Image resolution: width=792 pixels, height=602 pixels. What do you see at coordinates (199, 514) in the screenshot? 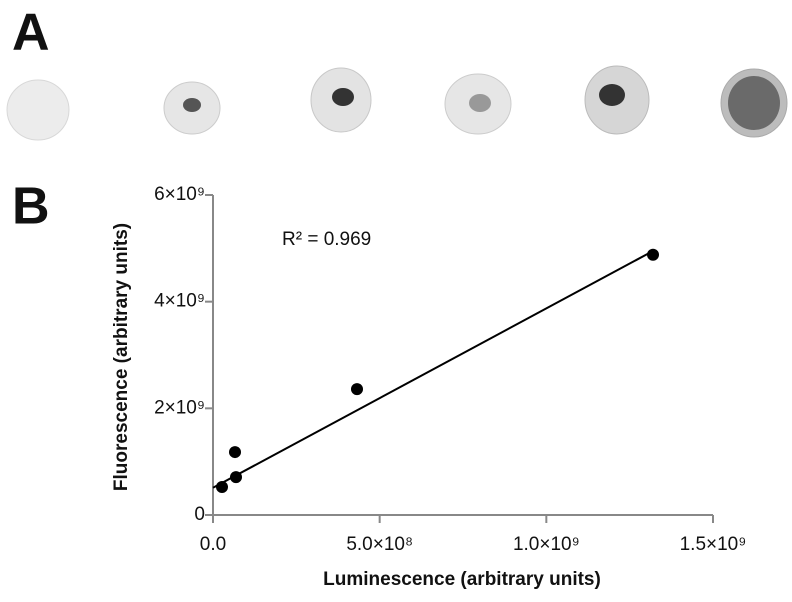
I see `y-tick-label: 0` at bounding box center [199, 514].